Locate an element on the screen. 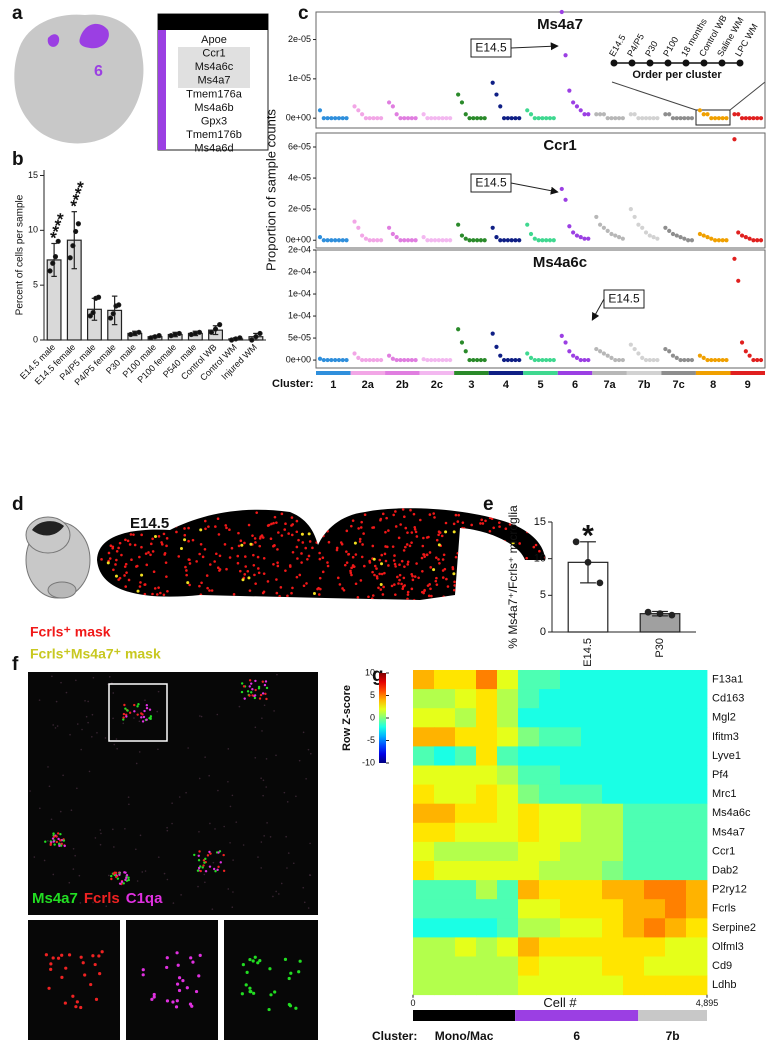  y-tick-label: 15 is located at coordinates (33, 175).